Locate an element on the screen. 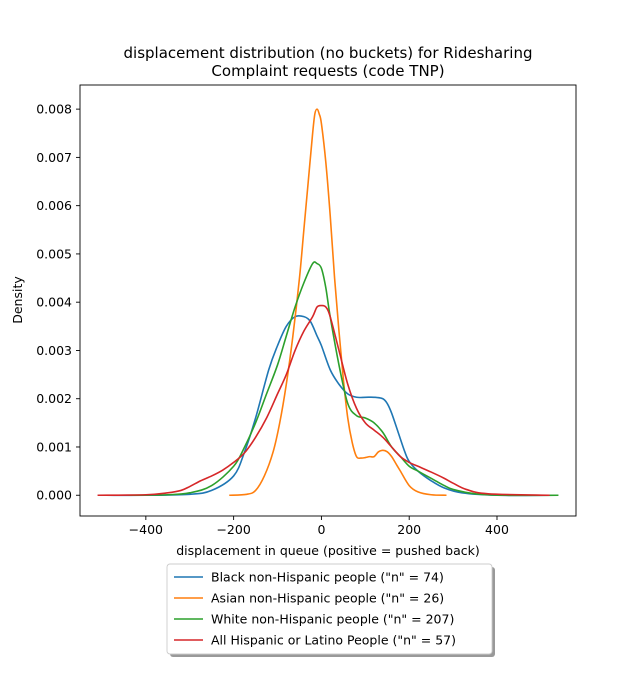 This screenshot has height=700, width=640. x-tick-label: 200 is located at coordinates (409, 529).